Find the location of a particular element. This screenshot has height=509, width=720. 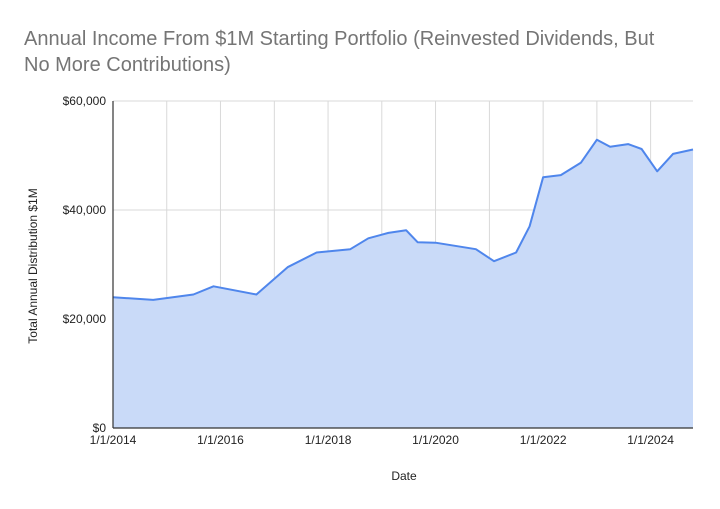

y-tick-labels: $0 $20,000 $40,000 $60,000 is located at coordinates (85, 264).